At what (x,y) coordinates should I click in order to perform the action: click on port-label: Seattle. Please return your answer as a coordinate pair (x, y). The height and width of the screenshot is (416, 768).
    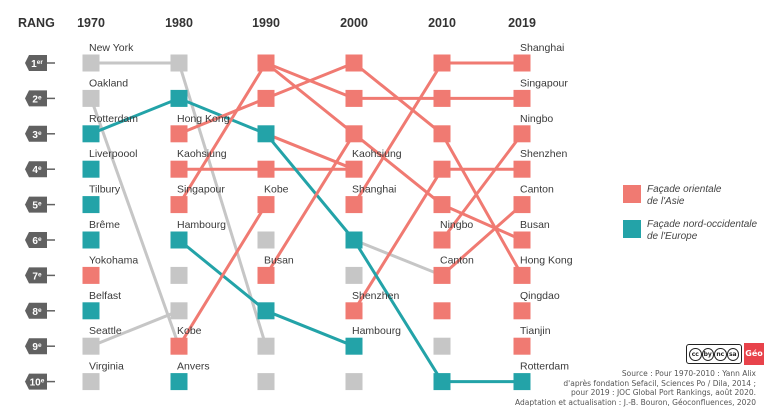
    Looking at the image, I should click on (105, 331).